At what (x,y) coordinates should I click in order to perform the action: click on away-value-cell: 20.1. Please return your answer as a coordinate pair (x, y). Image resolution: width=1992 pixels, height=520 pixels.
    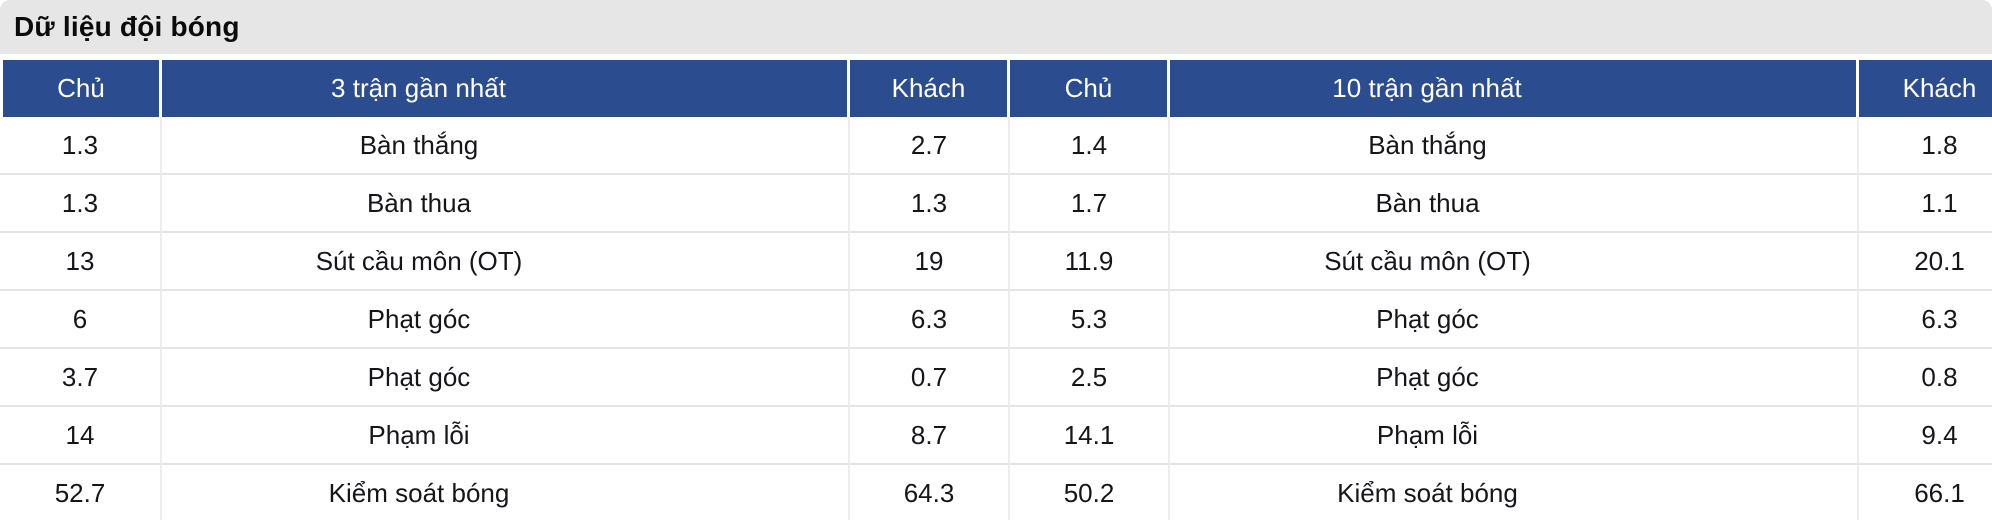
    Looking at the image, I should click on (1925, 262).